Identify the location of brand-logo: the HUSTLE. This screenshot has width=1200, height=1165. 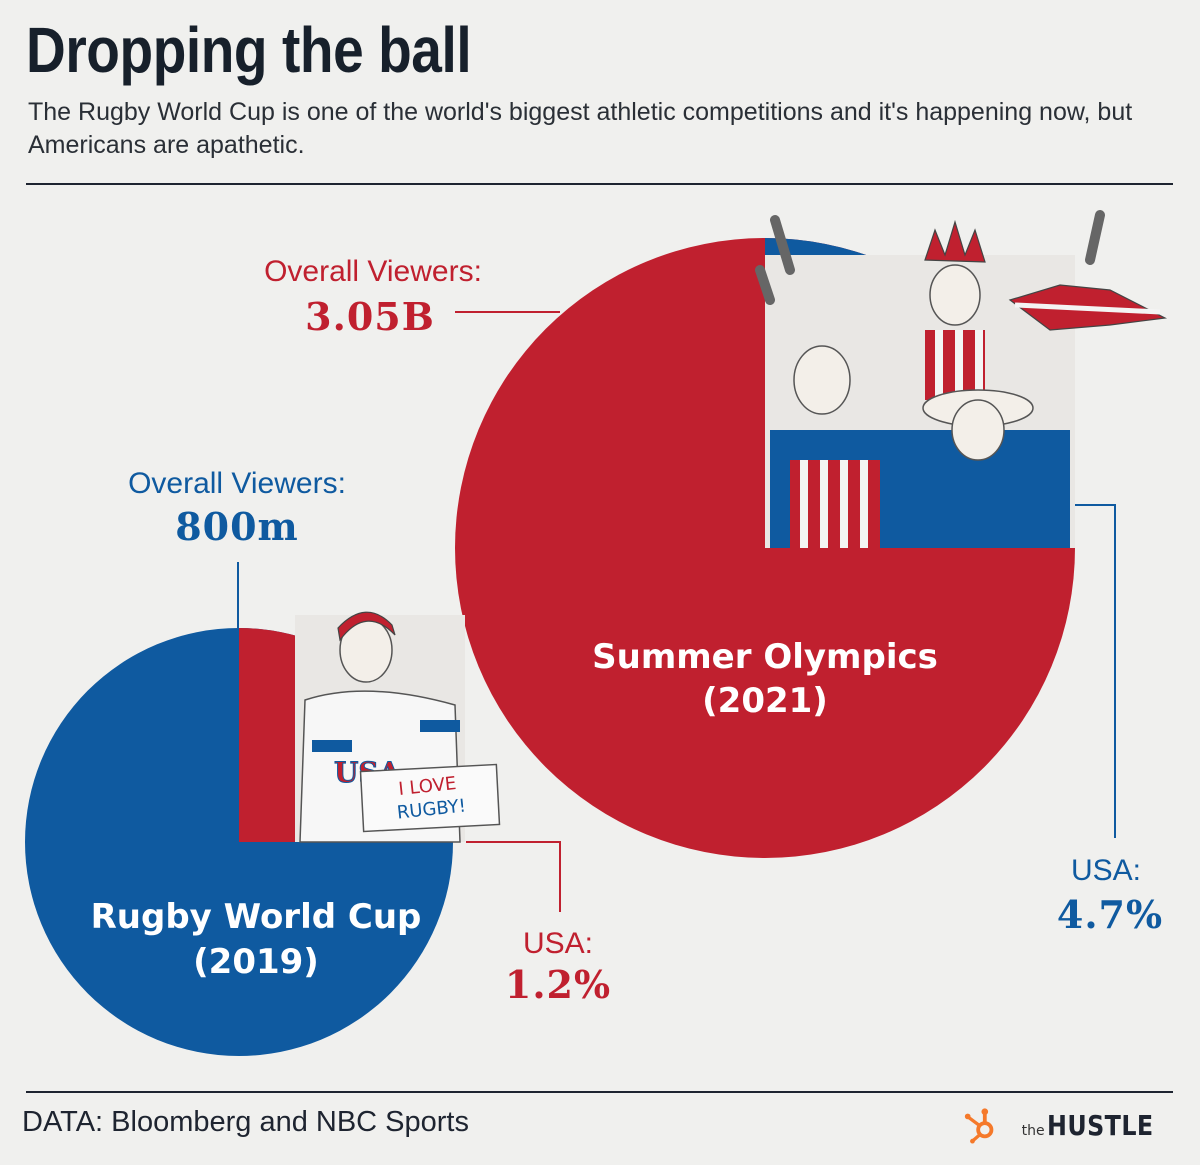
(1067, 1125).